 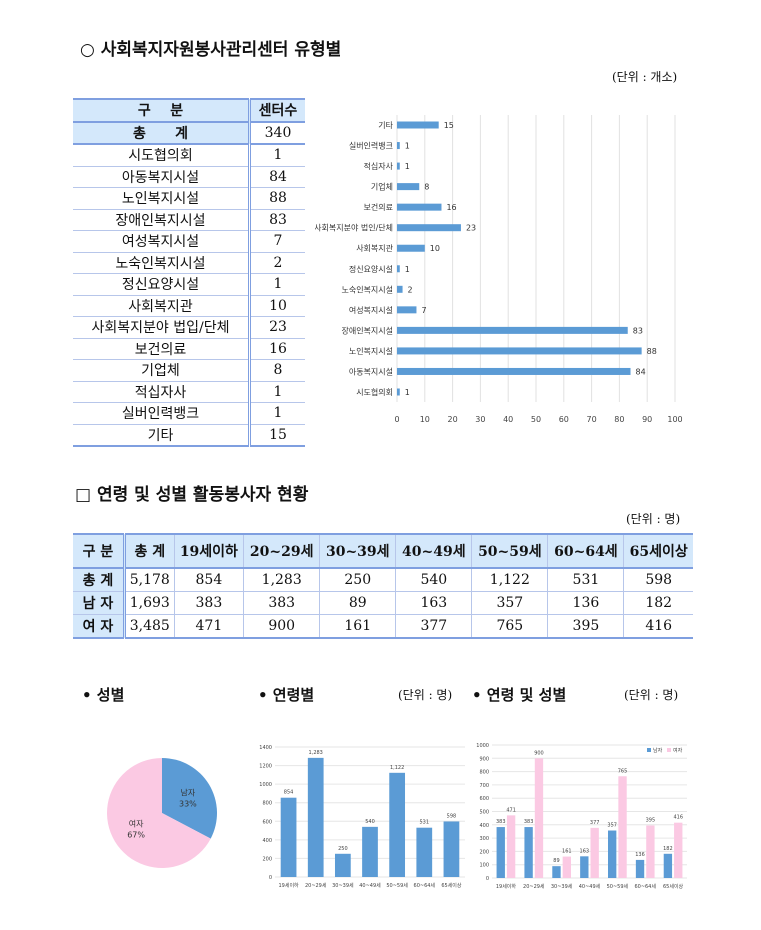 What do you see at coordinates (383, 626) in the screenshot?
I see `table-row: 여 자 3,485 471 900 161 377 765 395 416` at bounding box center [383, 626].